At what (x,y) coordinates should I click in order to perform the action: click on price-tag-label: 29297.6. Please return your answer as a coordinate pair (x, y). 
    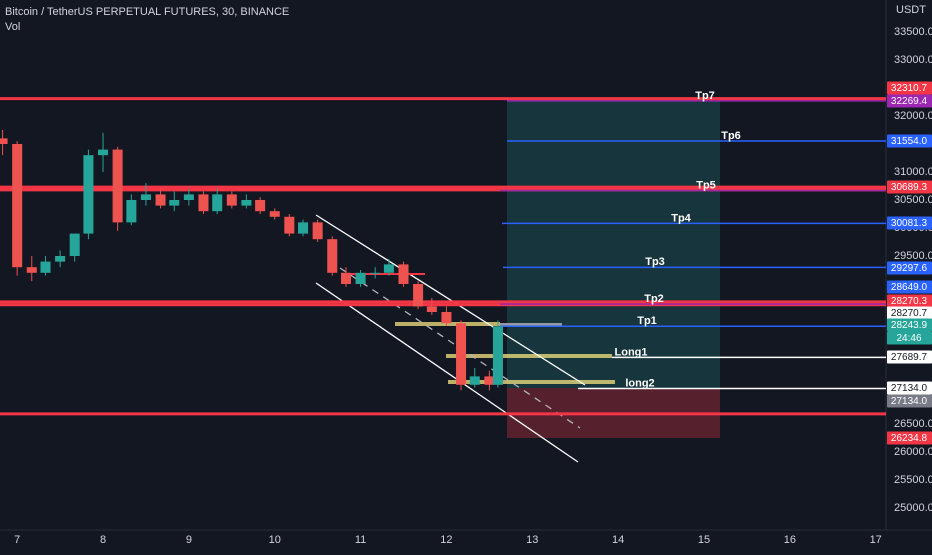
    Looking at the image, I should click on (909, 268).